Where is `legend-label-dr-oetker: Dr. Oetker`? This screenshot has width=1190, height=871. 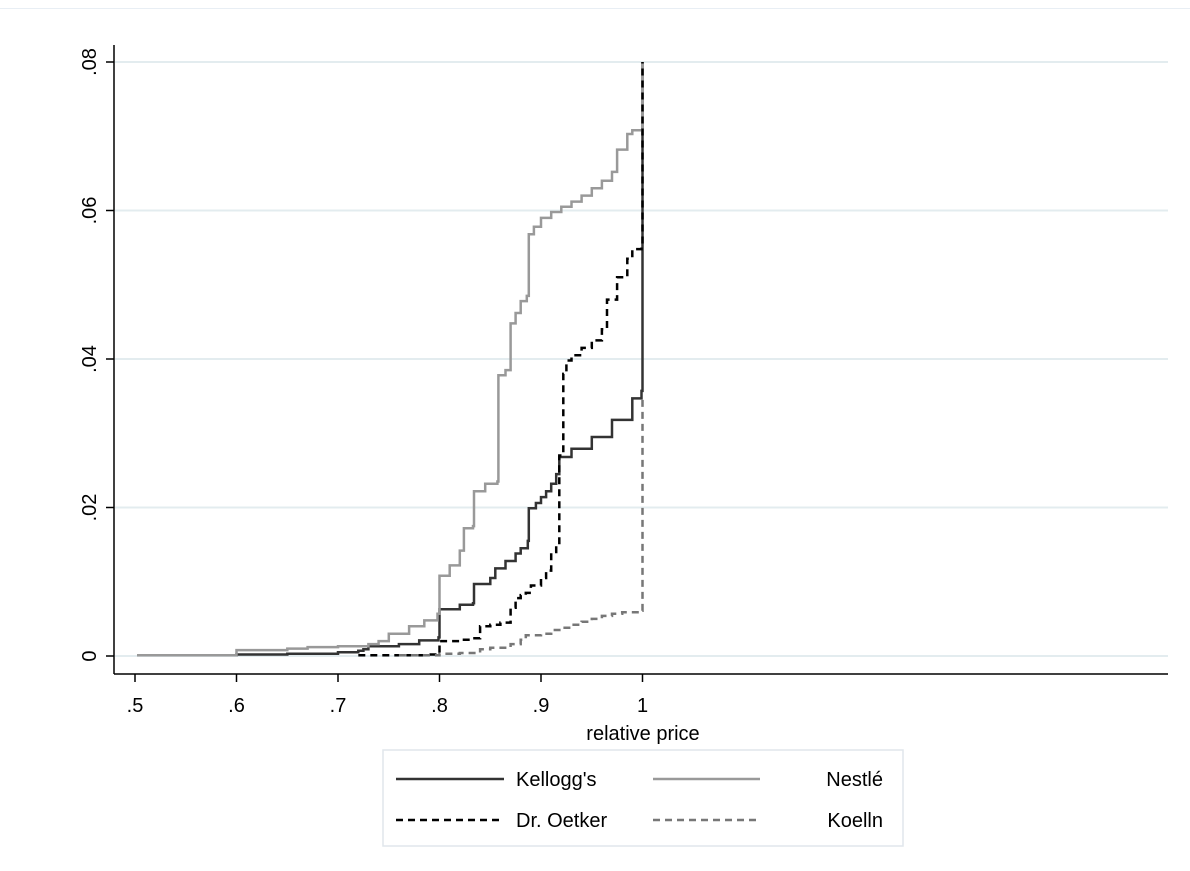
legend-label-dr-oetker: Dr. Oetker is located at coordinates (561, 821).